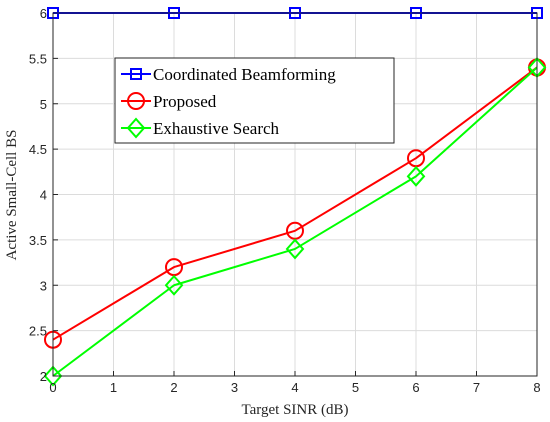 This screenshot has height=422, width=550. I want to click on legend-marker-proposed, so click(136, 101).